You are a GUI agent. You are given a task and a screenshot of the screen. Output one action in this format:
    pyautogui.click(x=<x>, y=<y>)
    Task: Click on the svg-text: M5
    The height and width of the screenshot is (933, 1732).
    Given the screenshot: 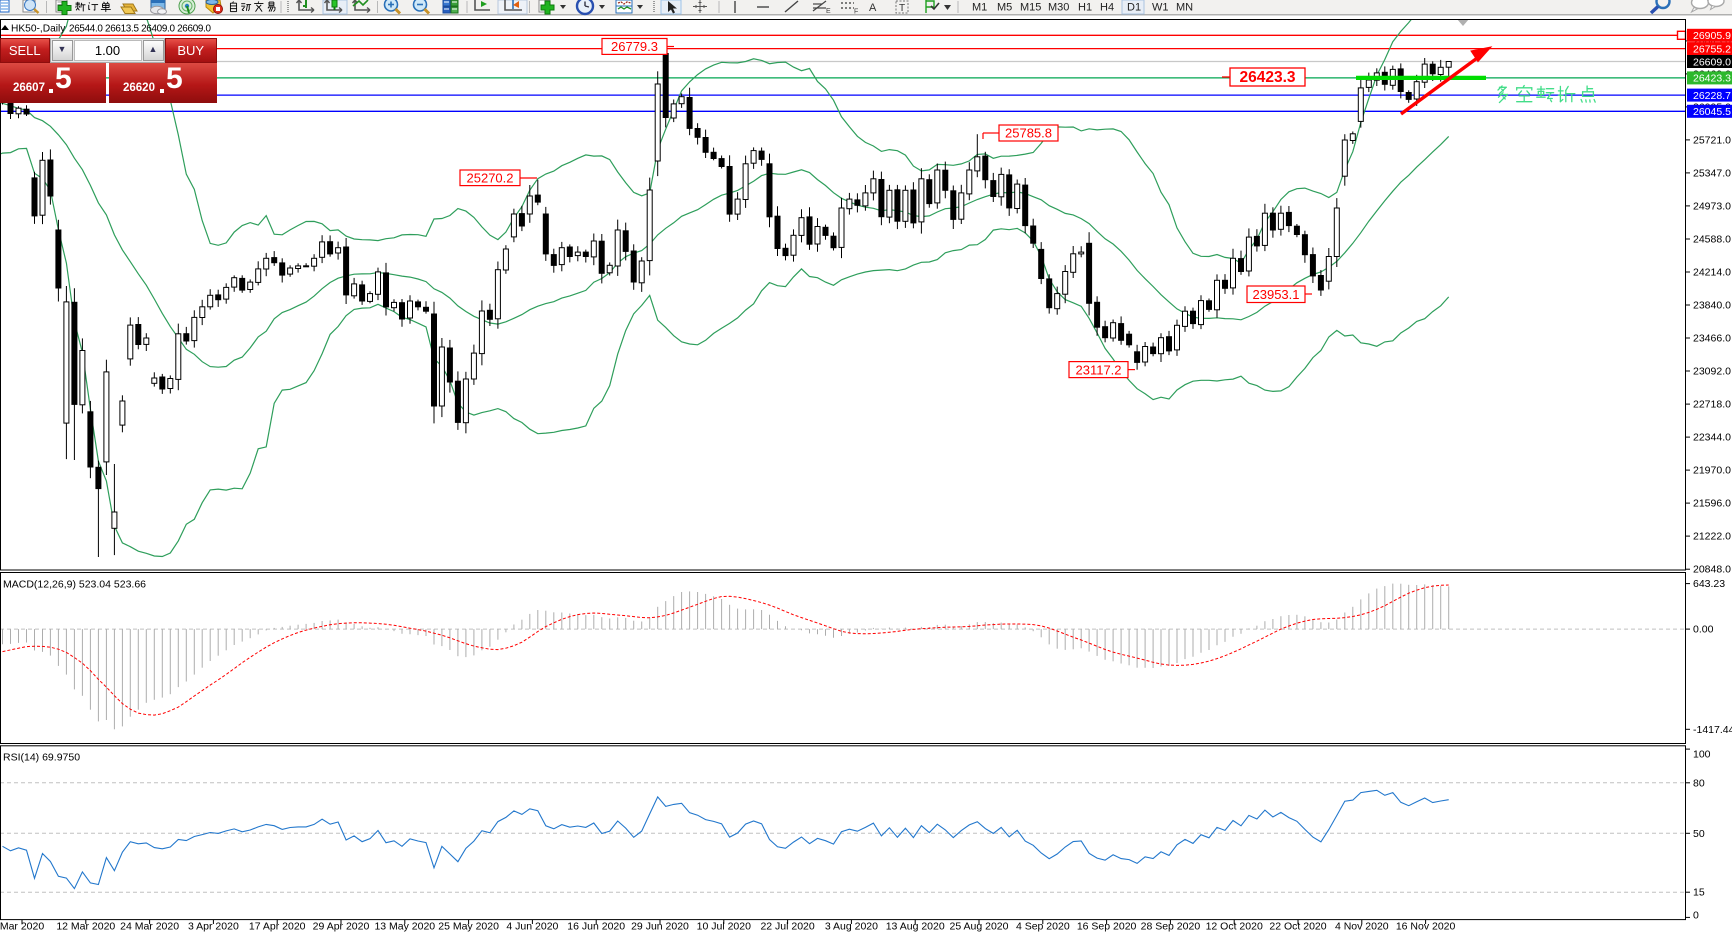 What is the action you would take?
    pyautogui.click(x=1004, y=8)
    